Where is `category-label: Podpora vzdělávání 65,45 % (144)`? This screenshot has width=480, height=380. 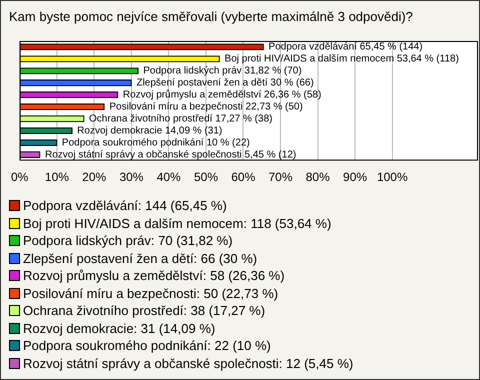
category-label: Podpora vzdělávání 65,45 % (144) is located at coordinates (345, 47).